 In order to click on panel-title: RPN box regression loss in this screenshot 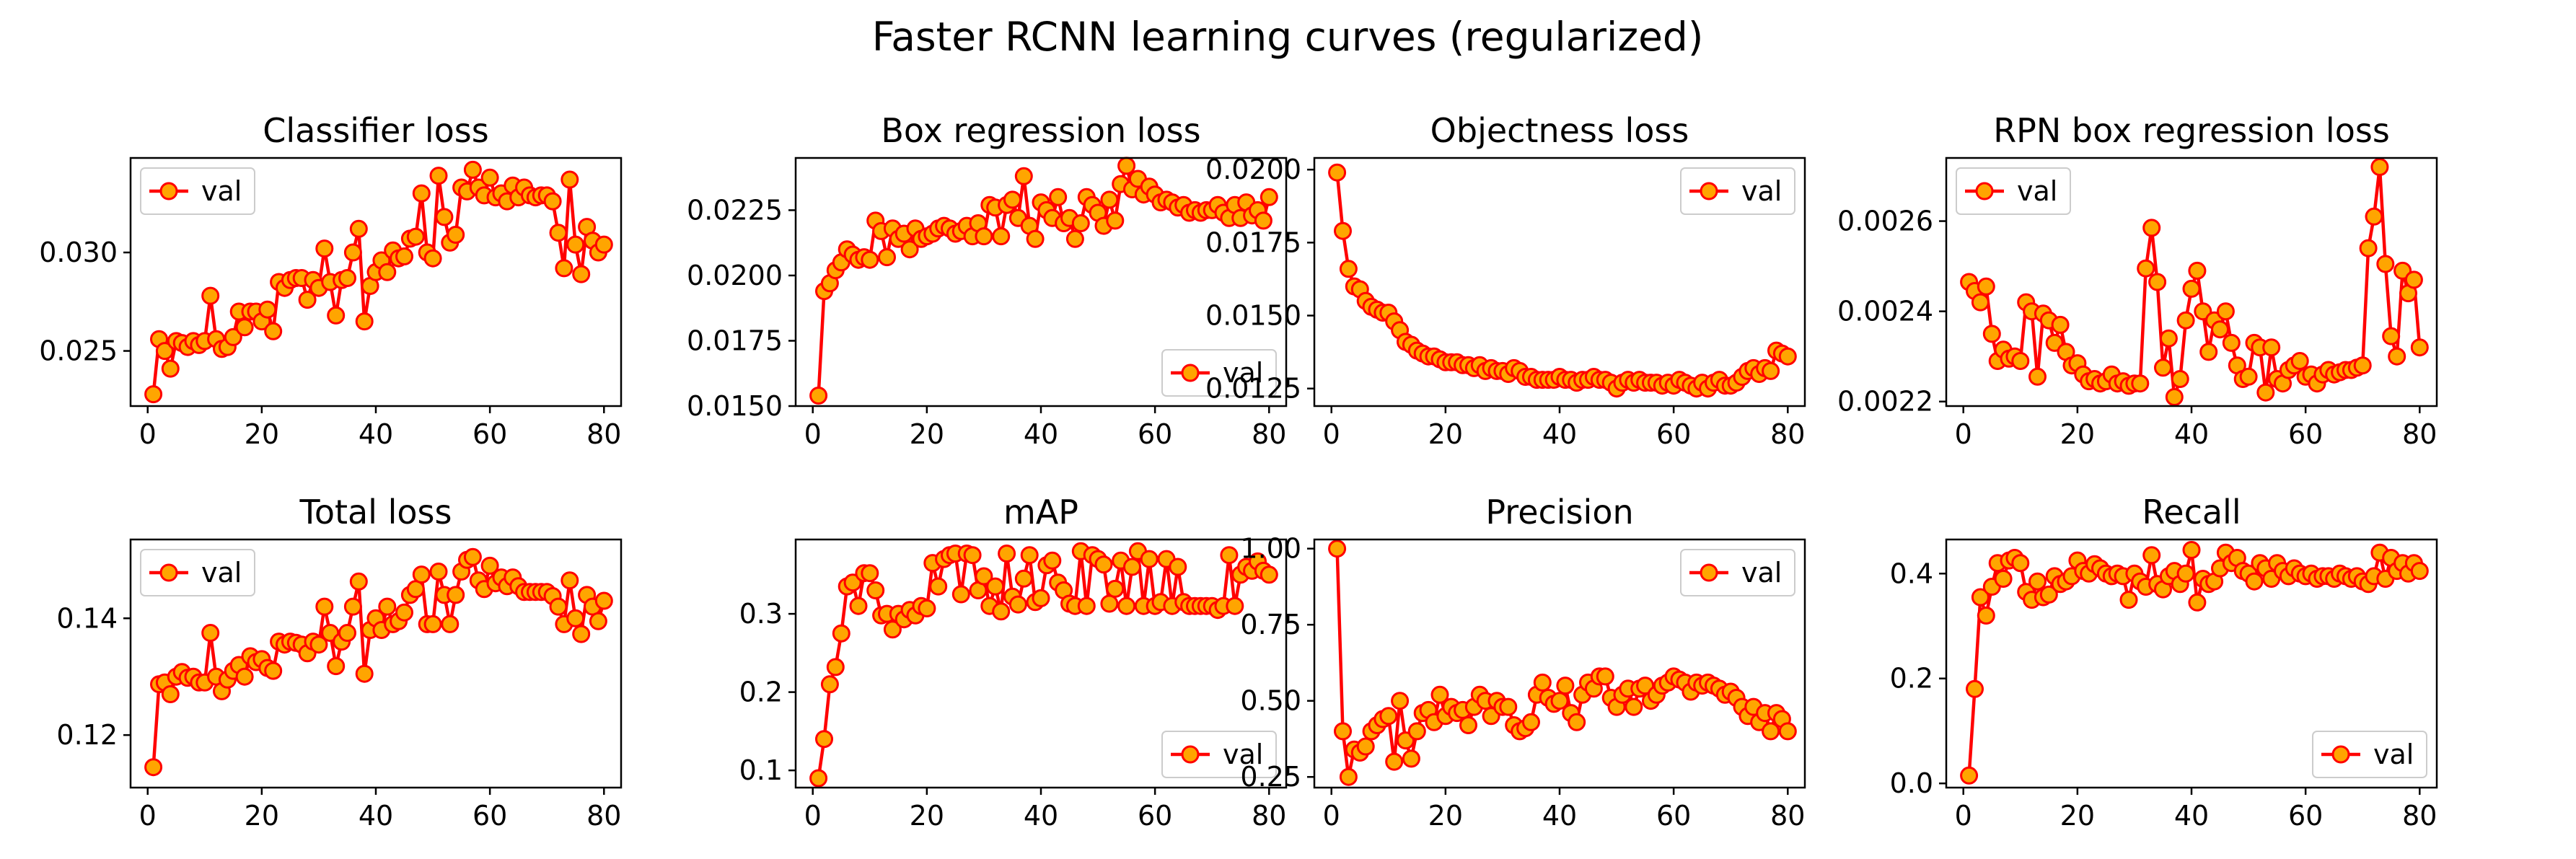, I will do `click(2191, 130)`.